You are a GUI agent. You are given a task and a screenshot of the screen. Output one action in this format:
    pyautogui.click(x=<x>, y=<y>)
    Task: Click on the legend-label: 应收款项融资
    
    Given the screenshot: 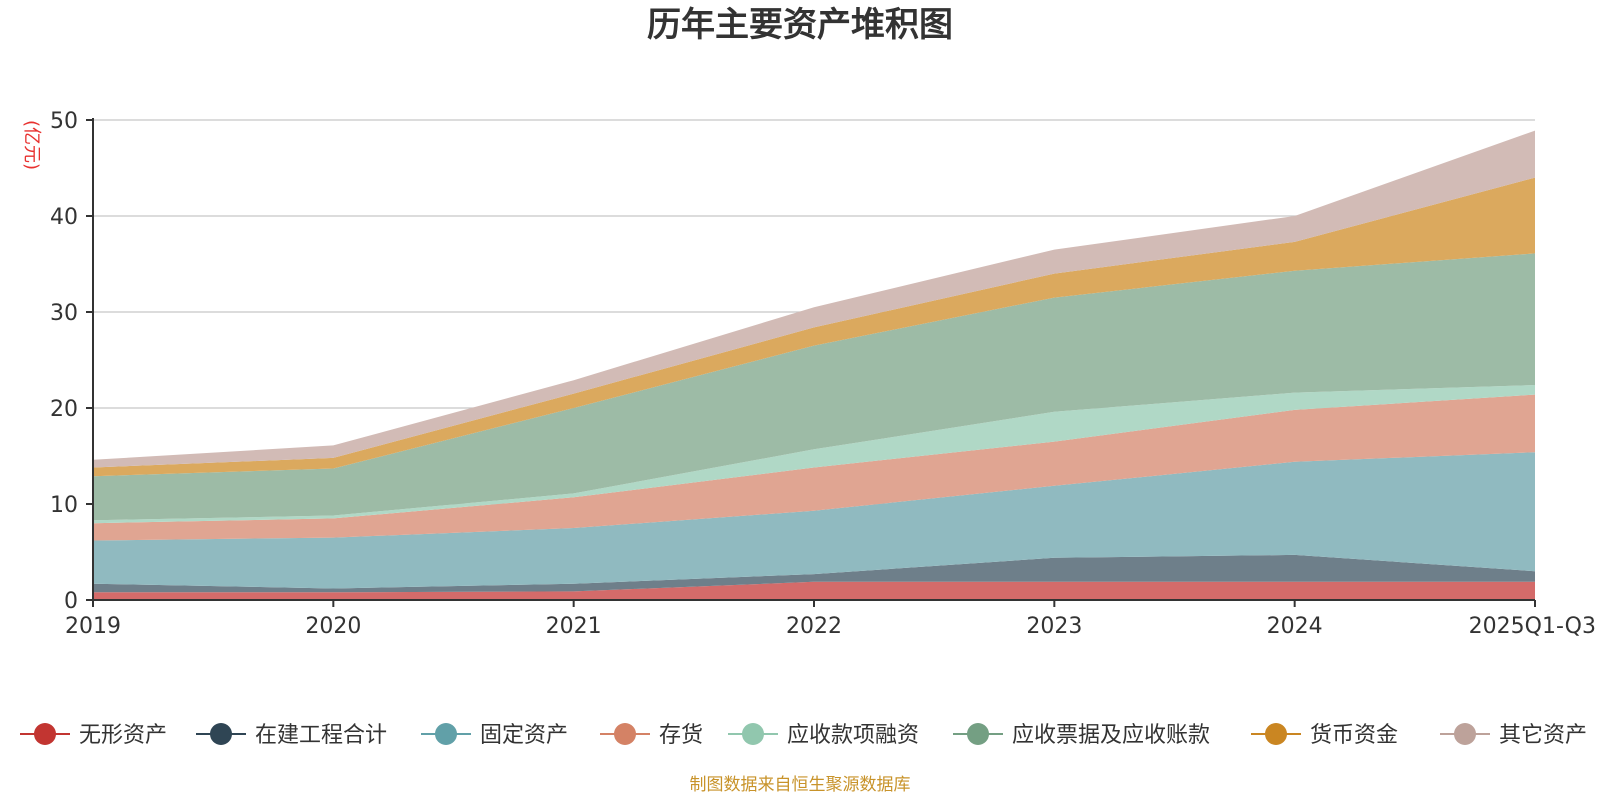 What is the action you would take?
    pyautogui.click(x=853, y=735)
    